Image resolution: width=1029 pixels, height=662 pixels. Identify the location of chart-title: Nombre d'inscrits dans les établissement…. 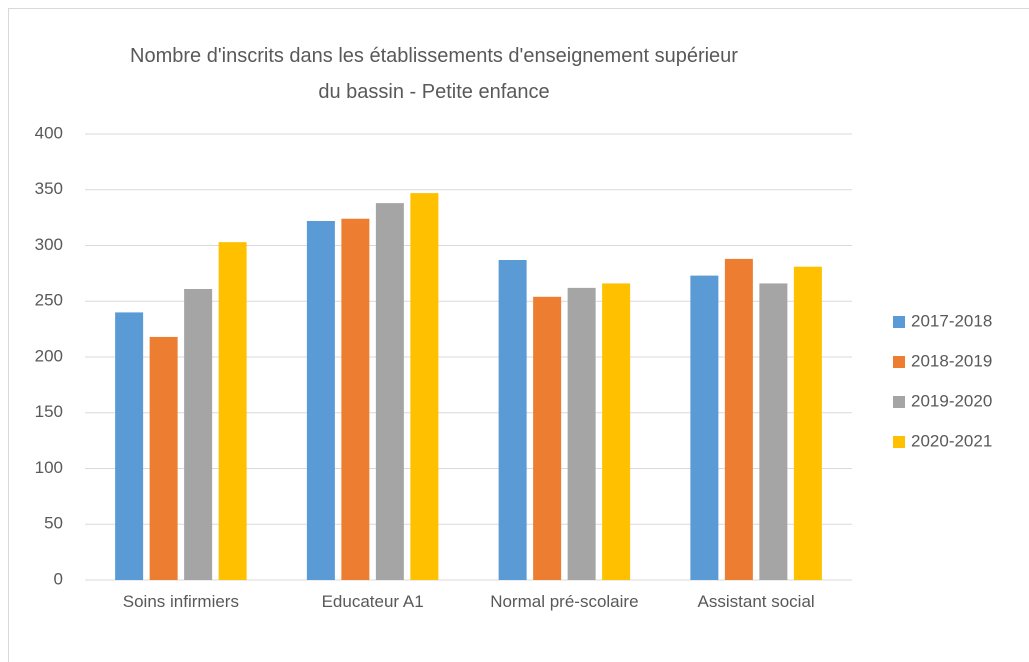
(434, 74).